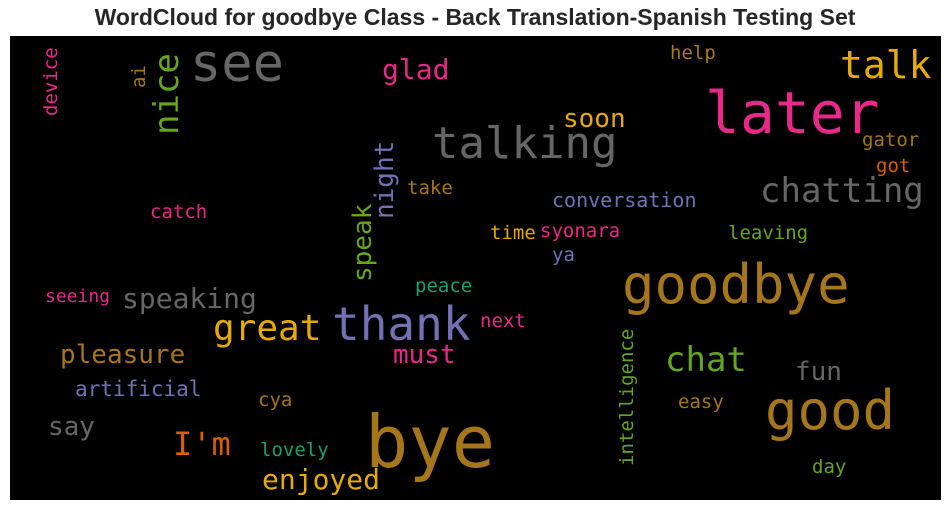 Image resolution: width=950 pixels, height=511 pixels. What do you see at coordinates (693, 53) in the screenshot?
I see `word-help: help` at bounding box center [693, 53].